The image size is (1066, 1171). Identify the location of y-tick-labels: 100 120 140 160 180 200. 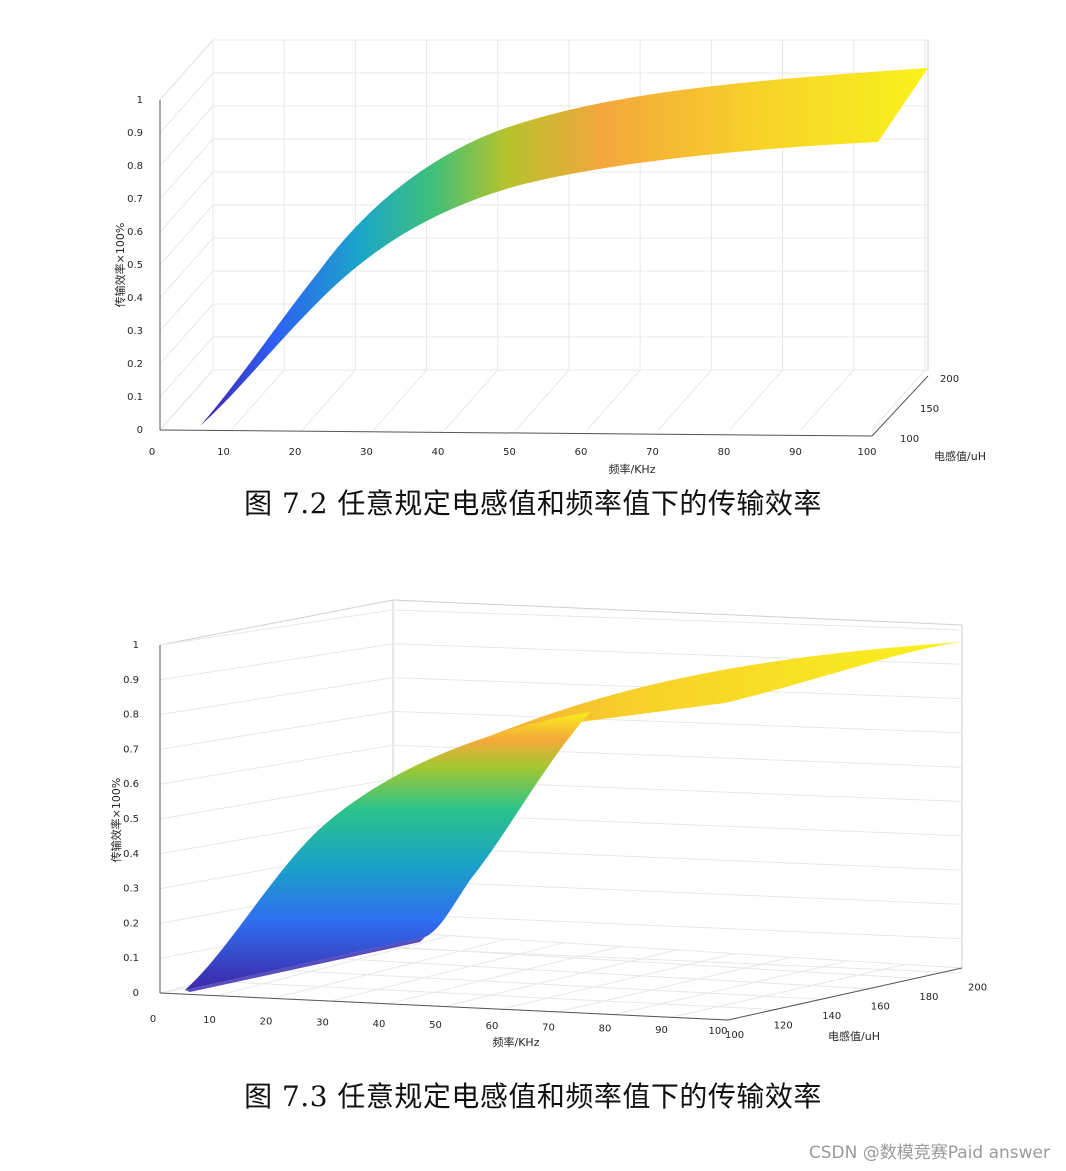
(856, 1012).